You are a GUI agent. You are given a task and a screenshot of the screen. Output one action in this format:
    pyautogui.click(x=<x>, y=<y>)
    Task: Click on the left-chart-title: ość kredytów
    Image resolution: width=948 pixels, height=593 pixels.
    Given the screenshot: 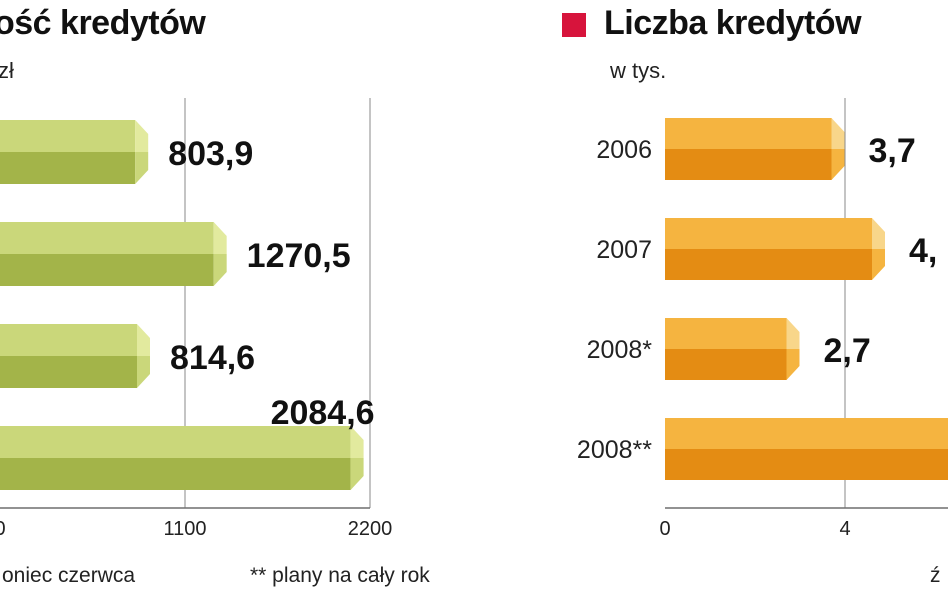 What is the action you would take?
    pyautogui.click(x=103, y=23)
    